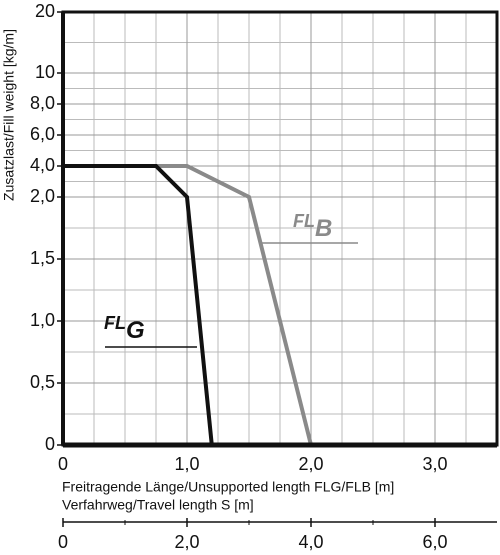  What do you see at coordinates (50, 444) in the screenshot?
I see `y-tick-label: 0` at bounding box center [50, 444].